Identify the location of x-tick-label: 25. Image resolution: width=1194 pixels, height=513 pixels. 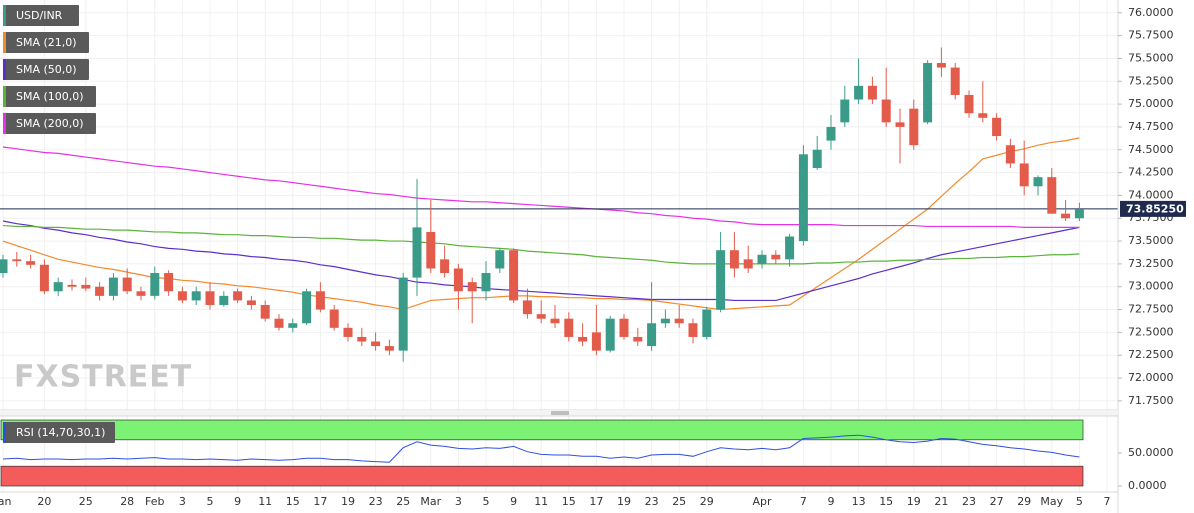
(86, 501).